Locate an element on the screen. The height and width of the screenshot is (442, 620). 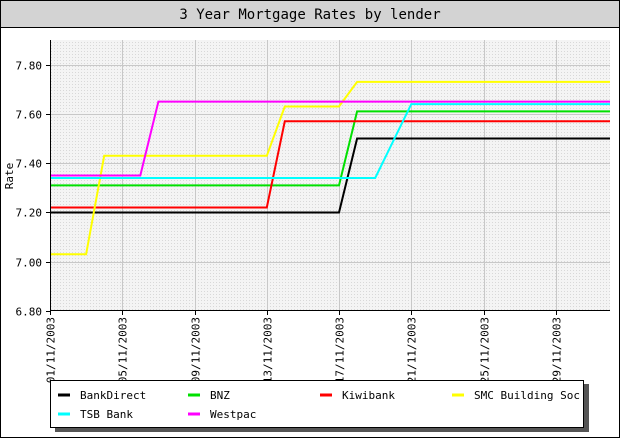
x-tick-label: 17/11/2003 is located at coordinates (340, 350).